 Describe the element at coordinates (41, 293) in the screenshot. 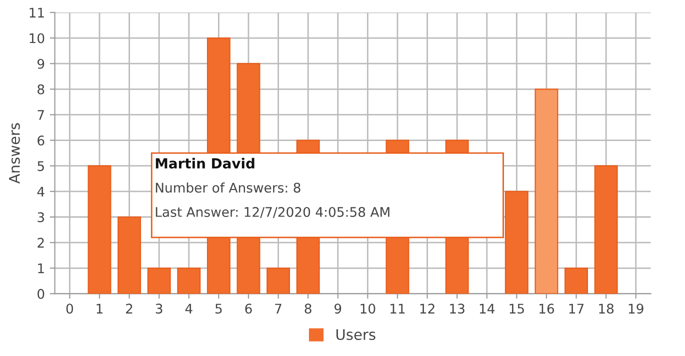

I see `y-tick-label: 0` at that location.